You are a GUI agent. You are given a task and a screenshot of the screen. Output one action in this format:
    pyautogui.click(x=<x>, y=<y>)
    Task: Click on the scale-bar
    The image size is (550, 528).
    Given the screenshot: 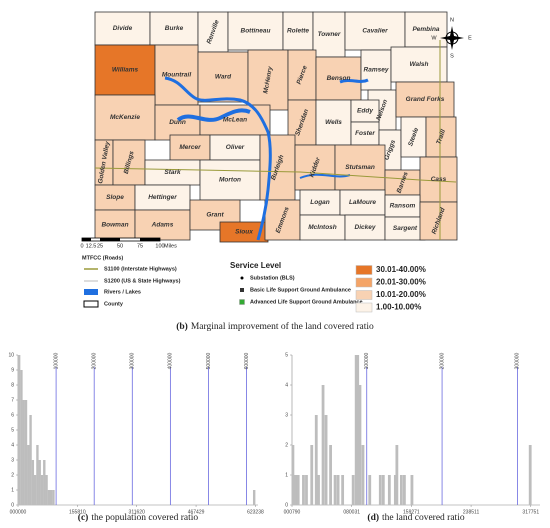 What is the action you would take?
    pyautogui.click(x=110, y=239)
    